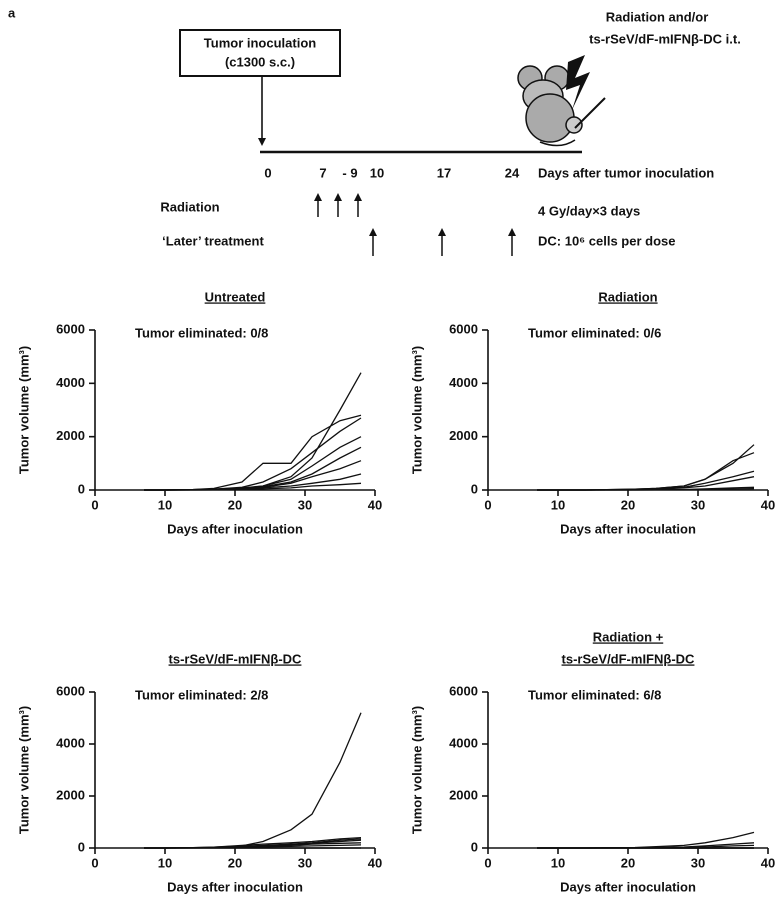 This screenshot has width=782, height=902. Describe the element at coordinates (628, 636) in the screenshot. I see `chart-title: Radiation +` at that location.